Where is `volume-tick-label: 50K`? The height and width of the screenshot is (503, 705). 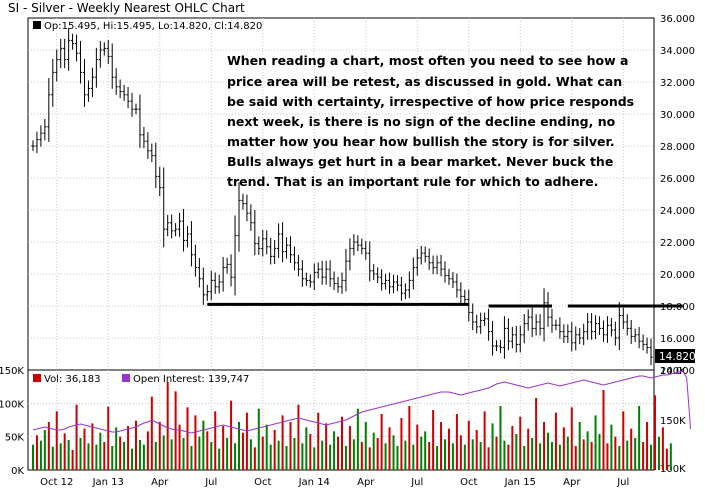
volume-tick-label: 50K is located at coordinates (15, 438).